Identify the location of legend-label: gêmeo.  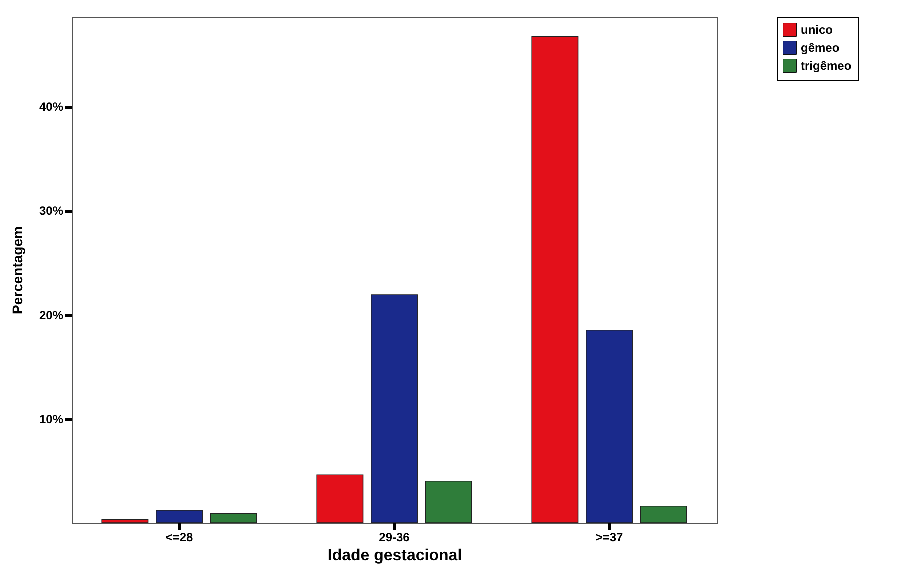
(820, 48).